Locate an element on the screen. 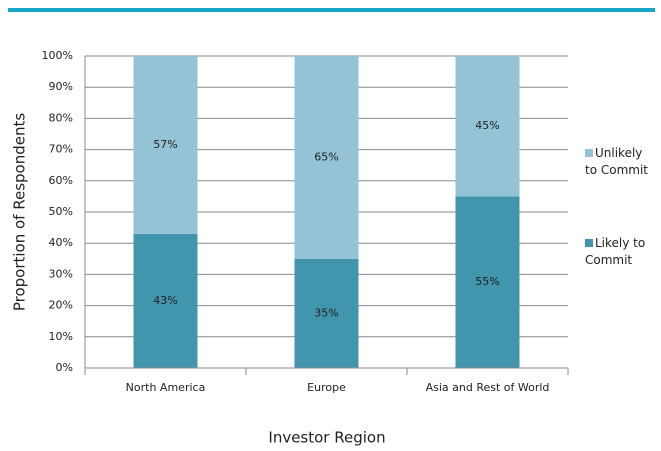 This screenshot has height=451, width=661. data-label: 43% is located at coordinates (165, 300).